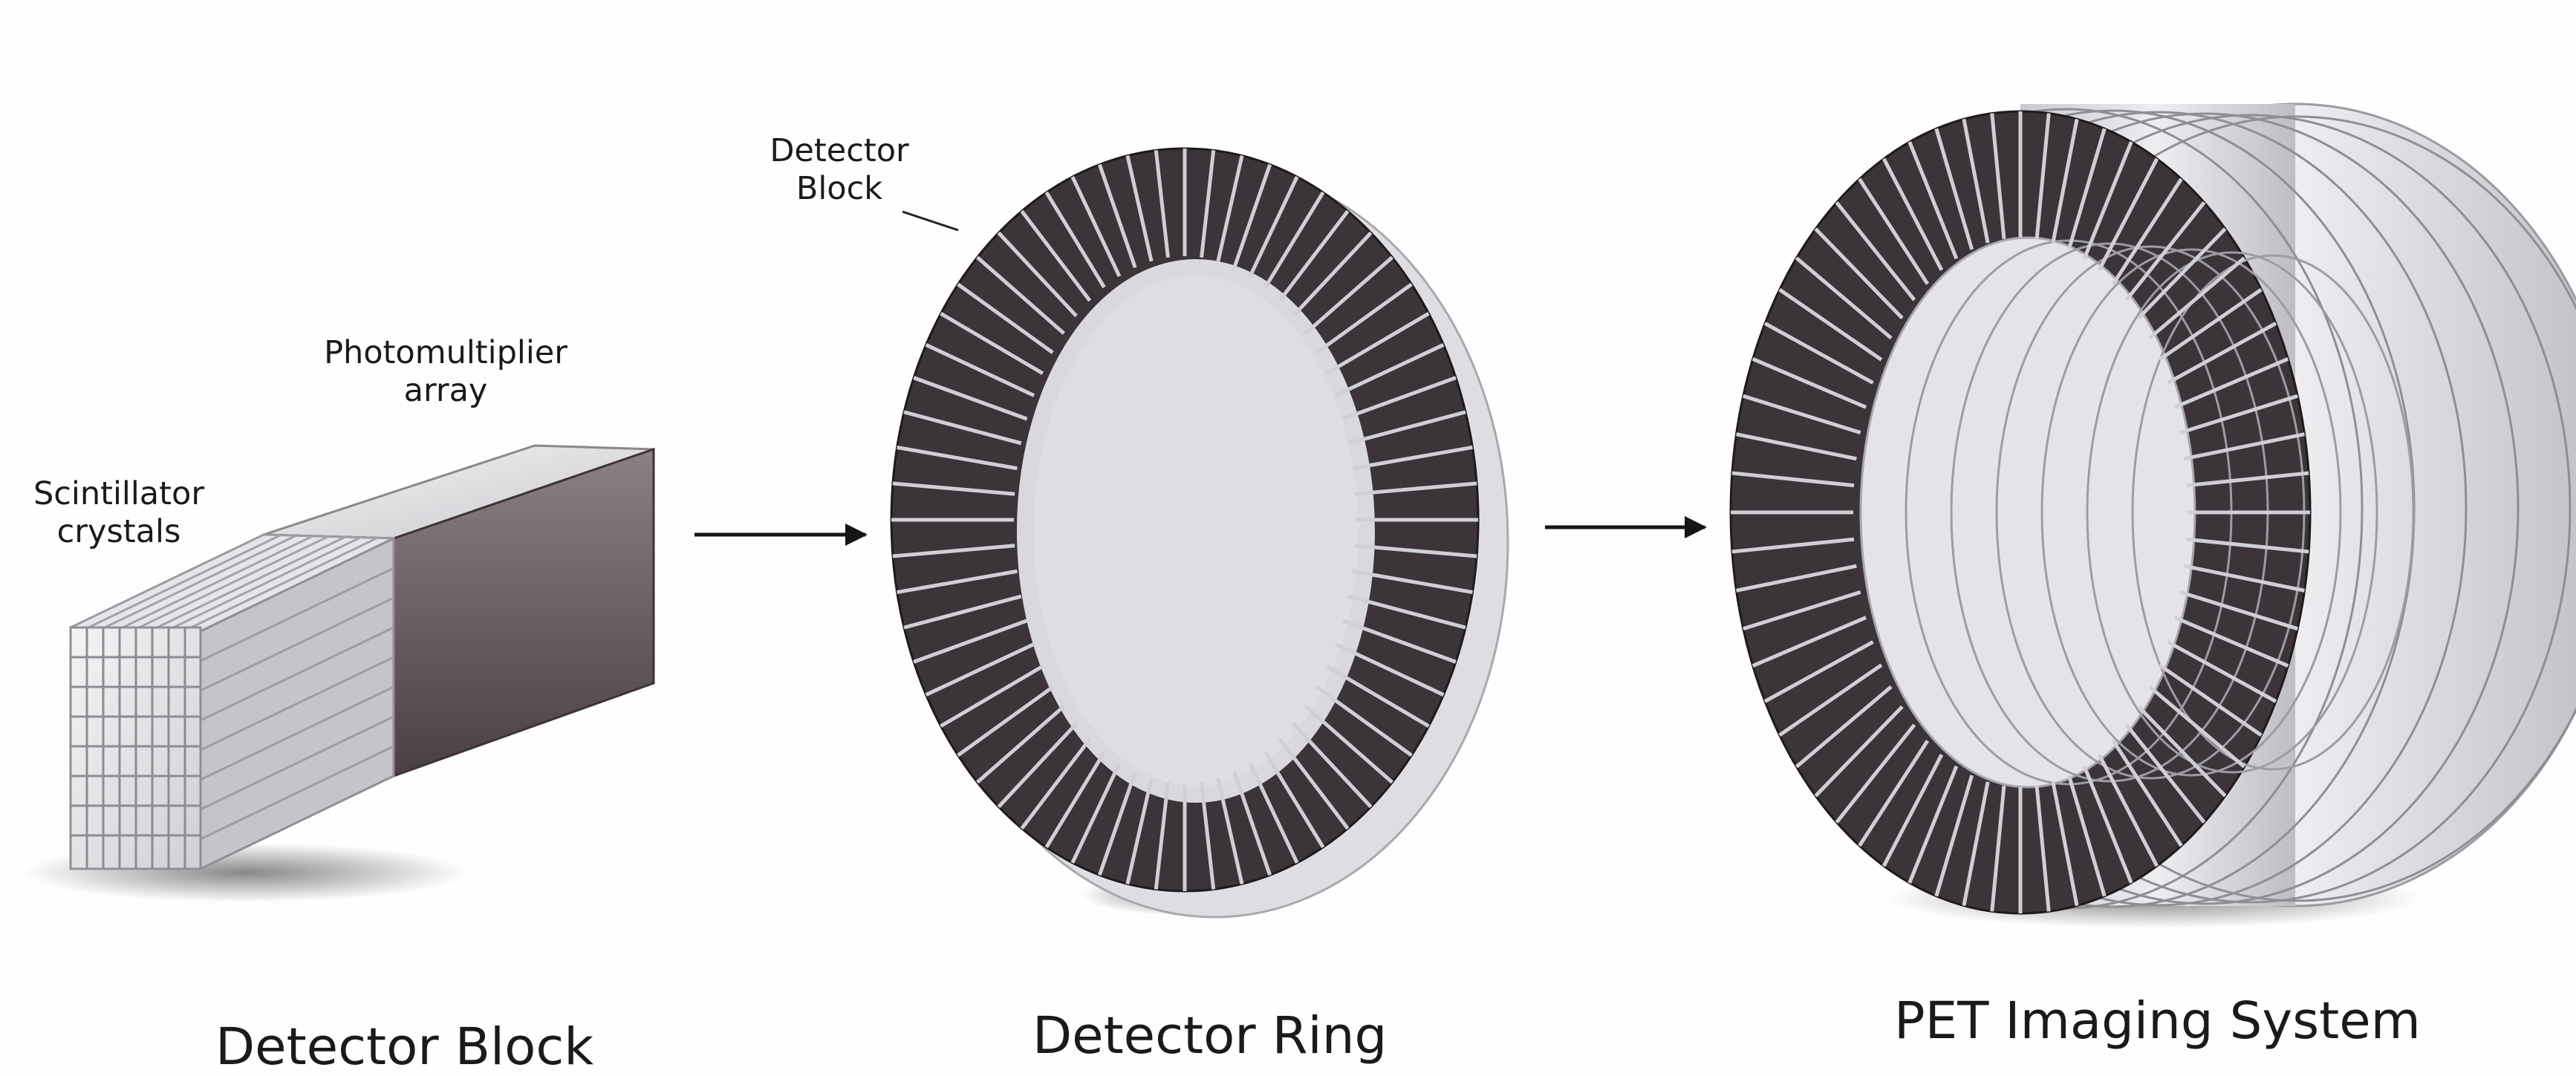 This screenshot has height=1076, width=2576. I want to click on detector-block-illustration, so click(338, 673).